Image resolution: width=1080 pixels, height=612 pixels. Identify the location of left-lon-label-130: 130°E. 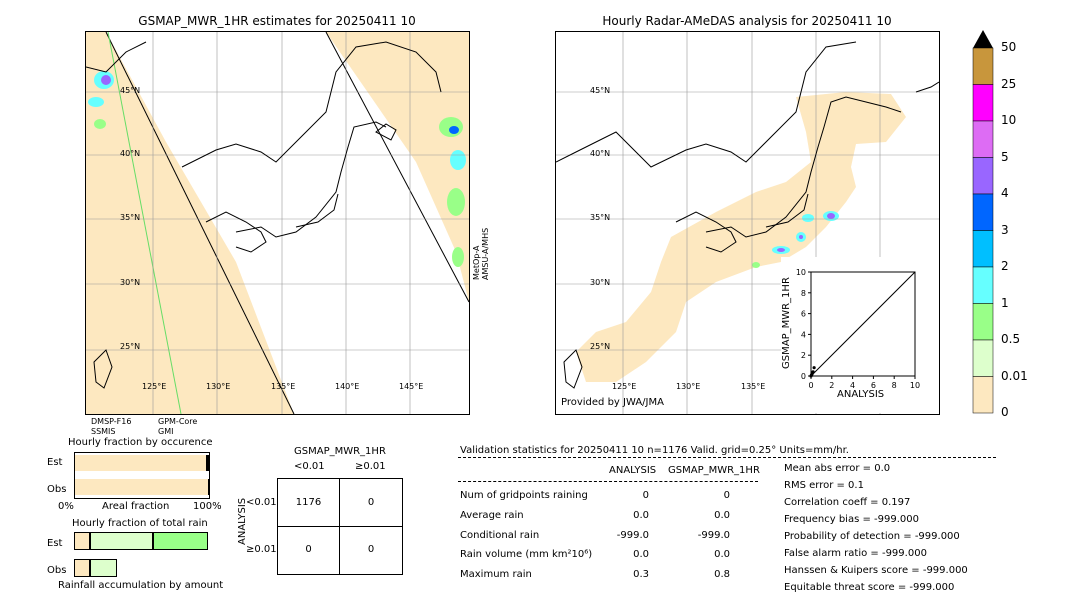
(218, 386).